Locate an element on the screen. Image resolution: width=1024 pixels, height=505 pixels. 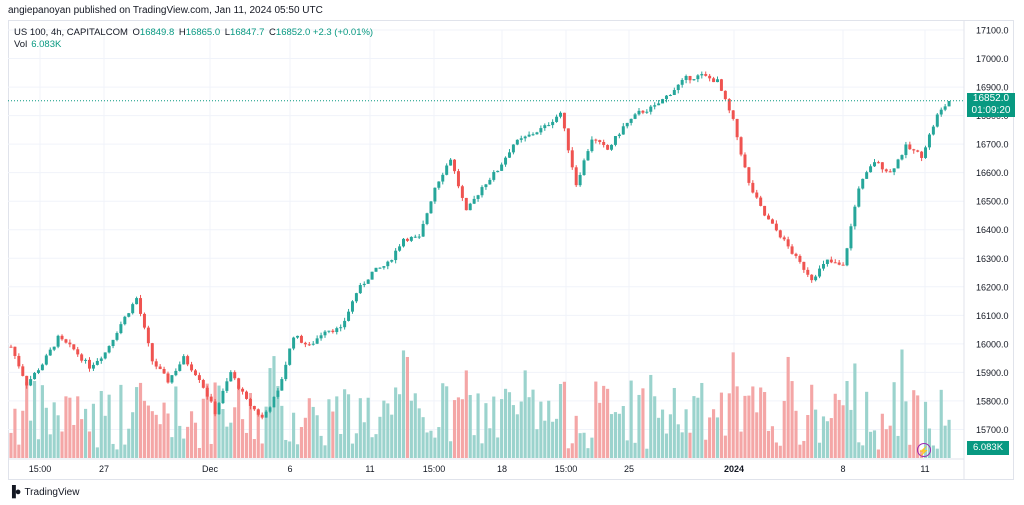
volume-legend: Vol 6.083K is located at coordinates (37, 44).